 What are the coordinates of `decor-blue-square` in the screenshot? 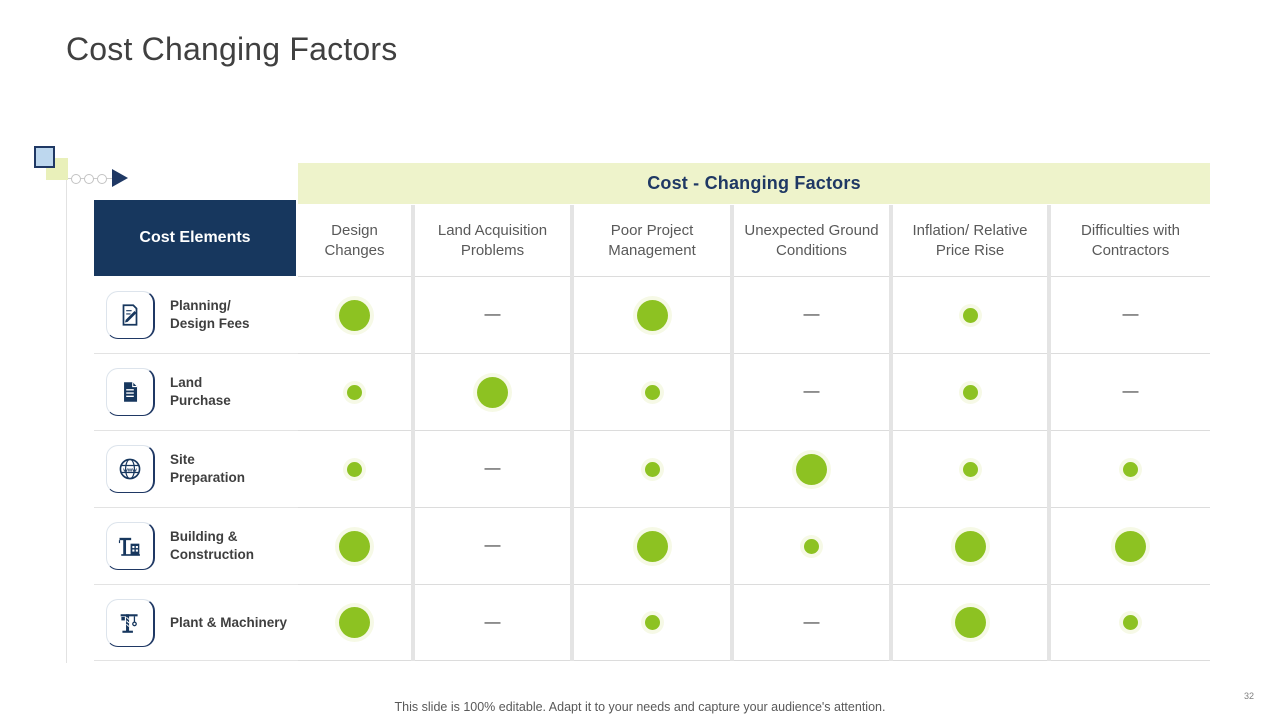 It's located at (44, 157).